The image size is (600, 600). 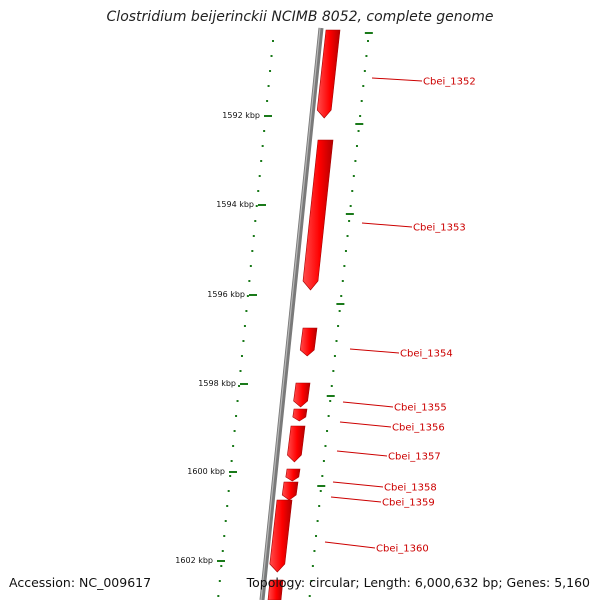 What do you see at coordinates (235, 204) in the screenshot?
I see `kbp-label: 1594 kbp` at bounding box center [235, 204].